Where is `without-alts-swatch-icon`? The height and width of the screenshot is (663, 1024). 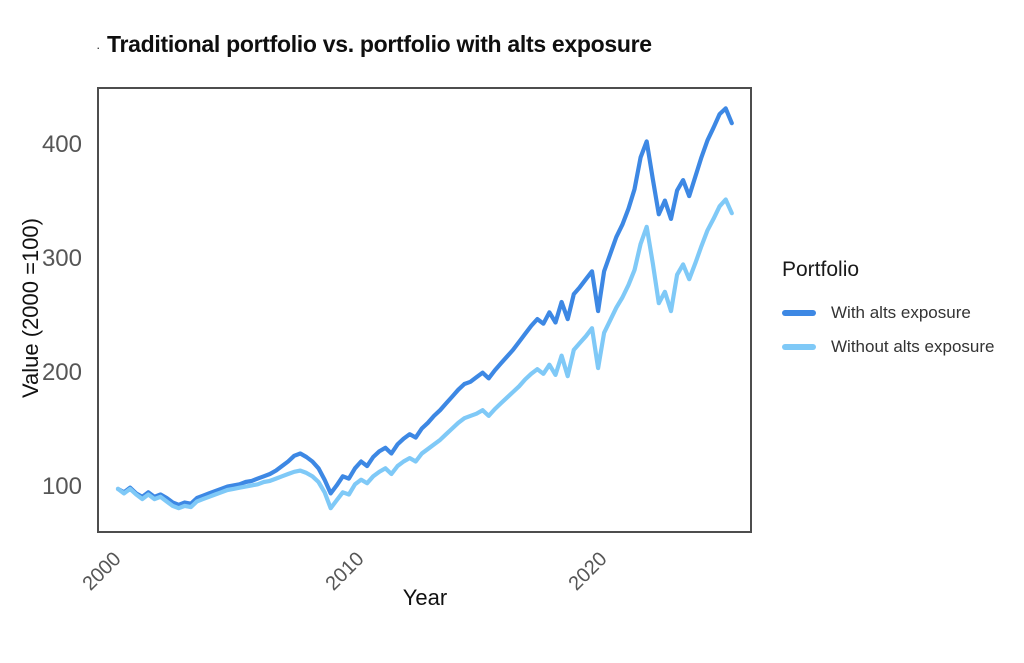 without-alts-swatch-icon is located at coordinates (799, 347).